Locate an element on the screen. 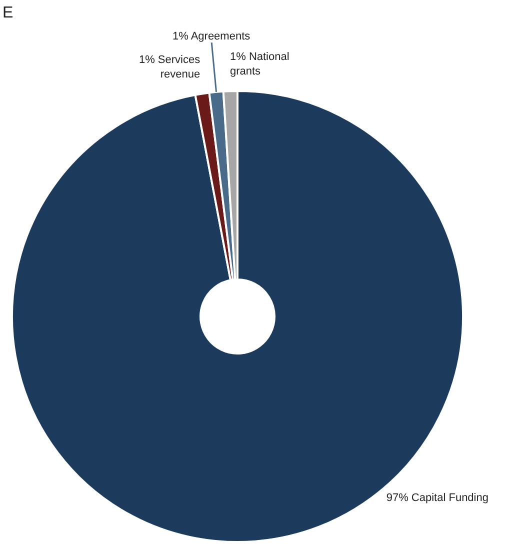 The image size is (512, 545). chart-title: E is located at coordinates (8, 13).